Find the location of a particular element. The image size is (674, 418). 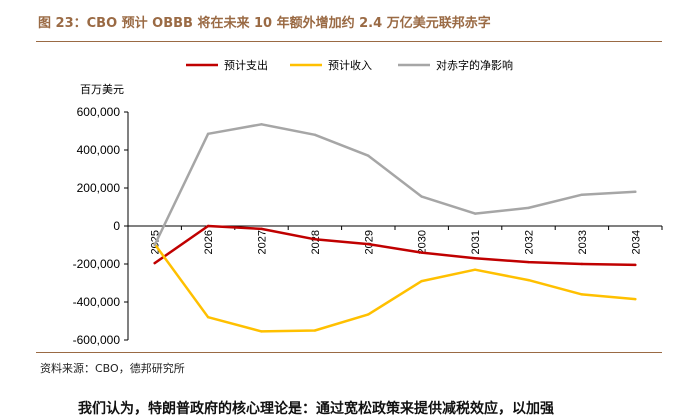

source-note: 资料来源：CBO，德邦研究所 is located at coordinates (112, 368).